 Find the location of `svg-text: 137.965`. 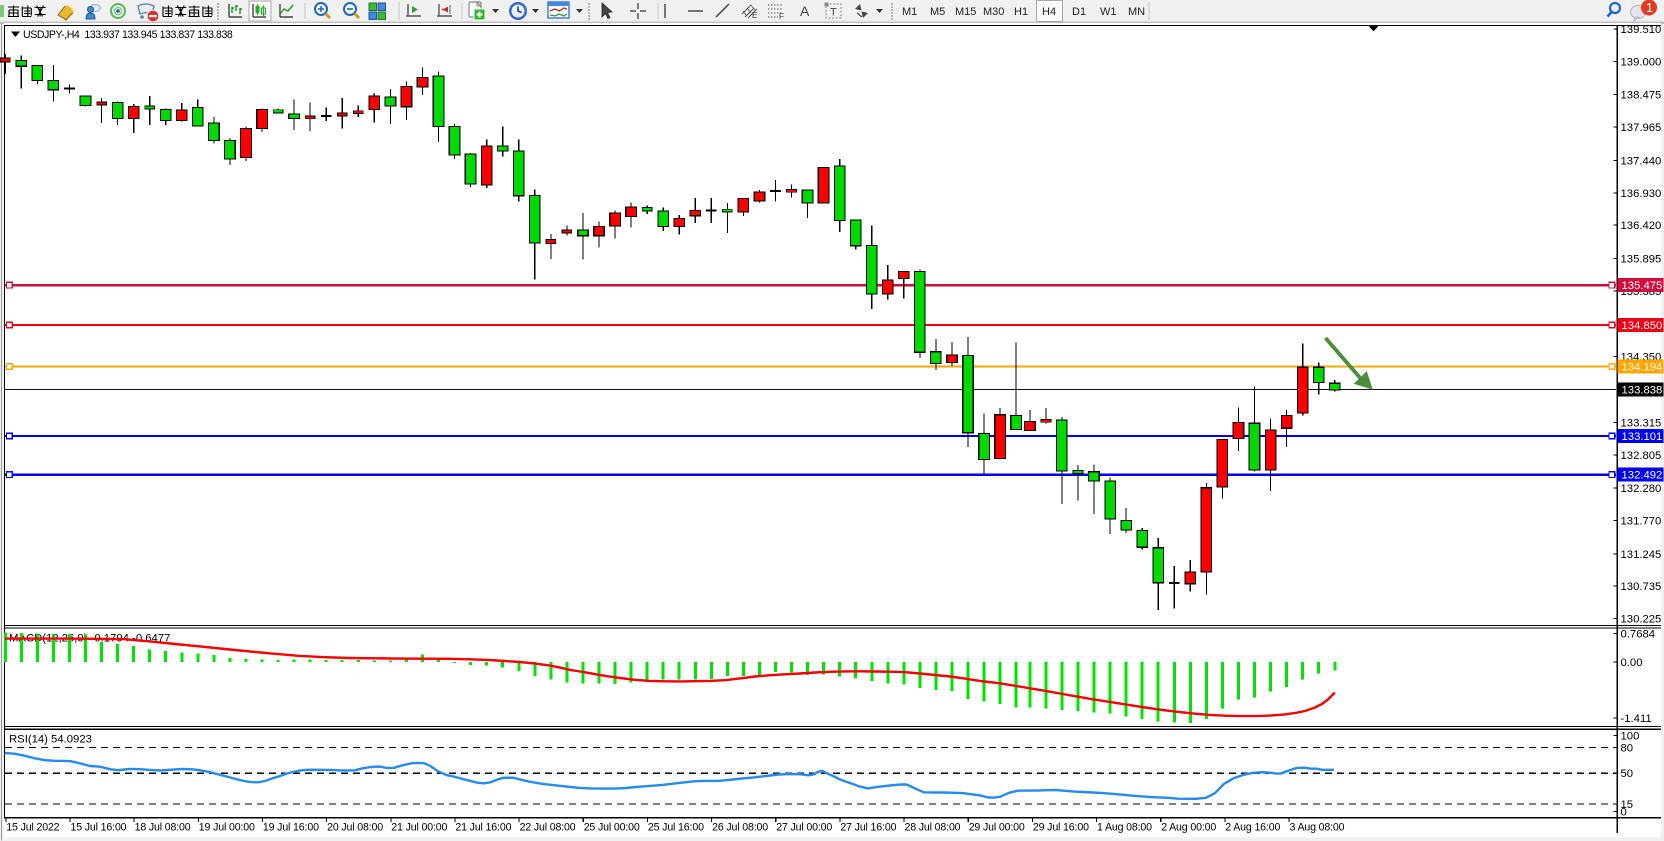

svg-text: 137.965 is located at coordinates (1641, 128).